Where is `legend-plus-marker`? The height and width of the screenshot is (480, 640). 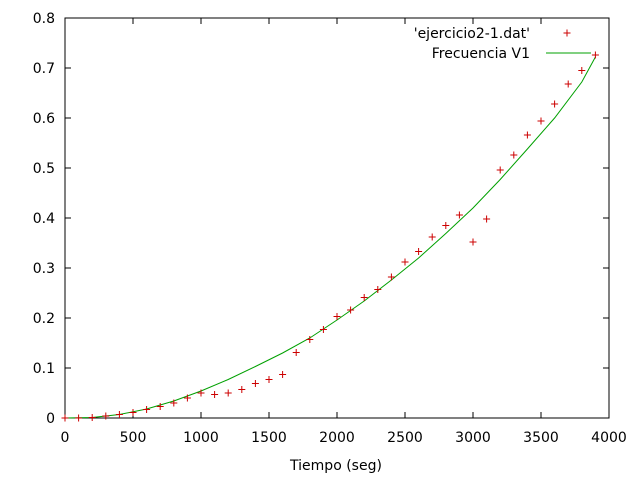
legend-plus-marker is located at coordinates (567, 33).